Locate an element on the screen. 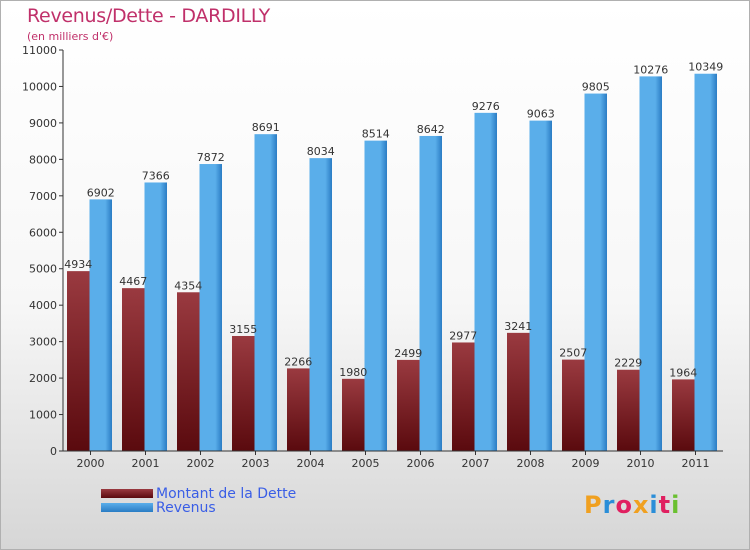 Image resolution: width=750 pixels, height=550 pixels. x-tick-label: 2001 is located at coordinates (146, 463).